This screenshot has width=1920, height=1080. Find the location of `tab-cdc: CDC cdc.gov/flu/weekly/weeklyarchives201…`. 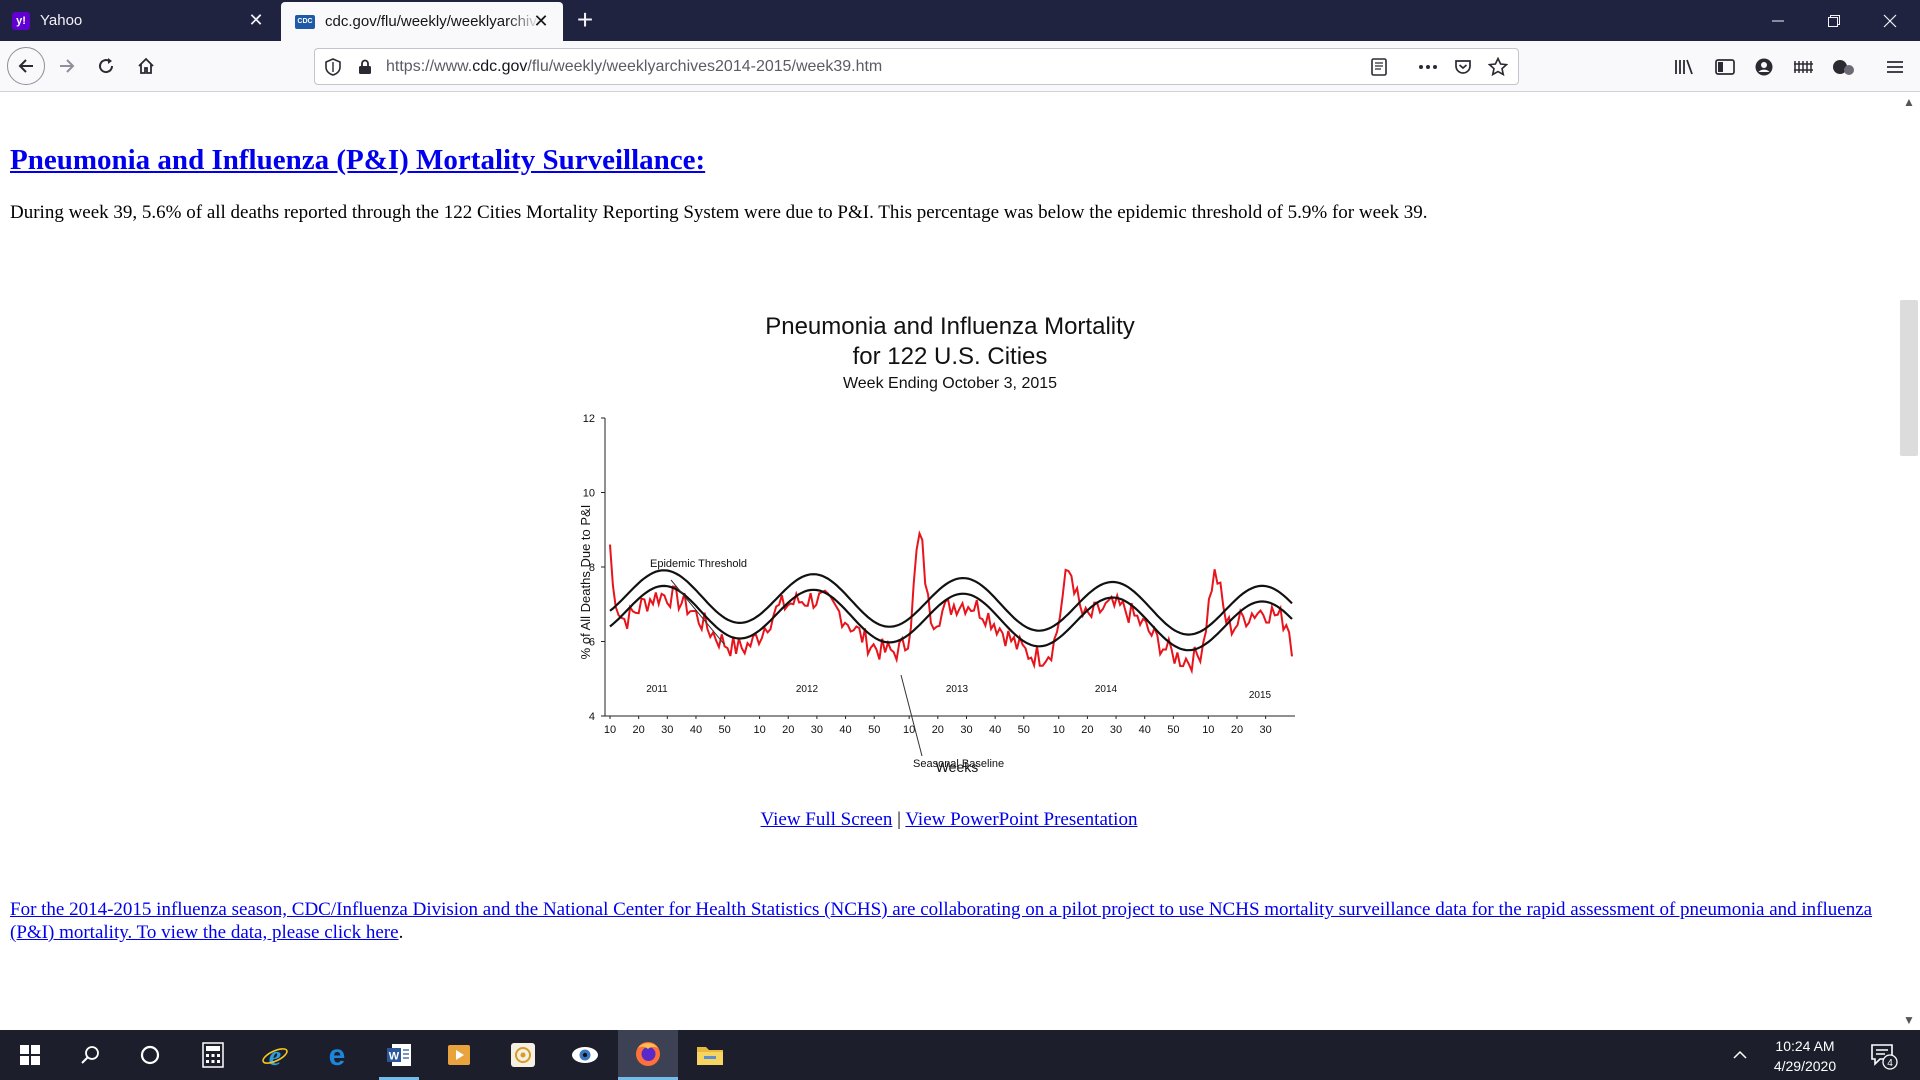

tab-cdc: CDC cdc.gov/flu/weekly/weeklyarchives201… is located at coordinates (422, 21).